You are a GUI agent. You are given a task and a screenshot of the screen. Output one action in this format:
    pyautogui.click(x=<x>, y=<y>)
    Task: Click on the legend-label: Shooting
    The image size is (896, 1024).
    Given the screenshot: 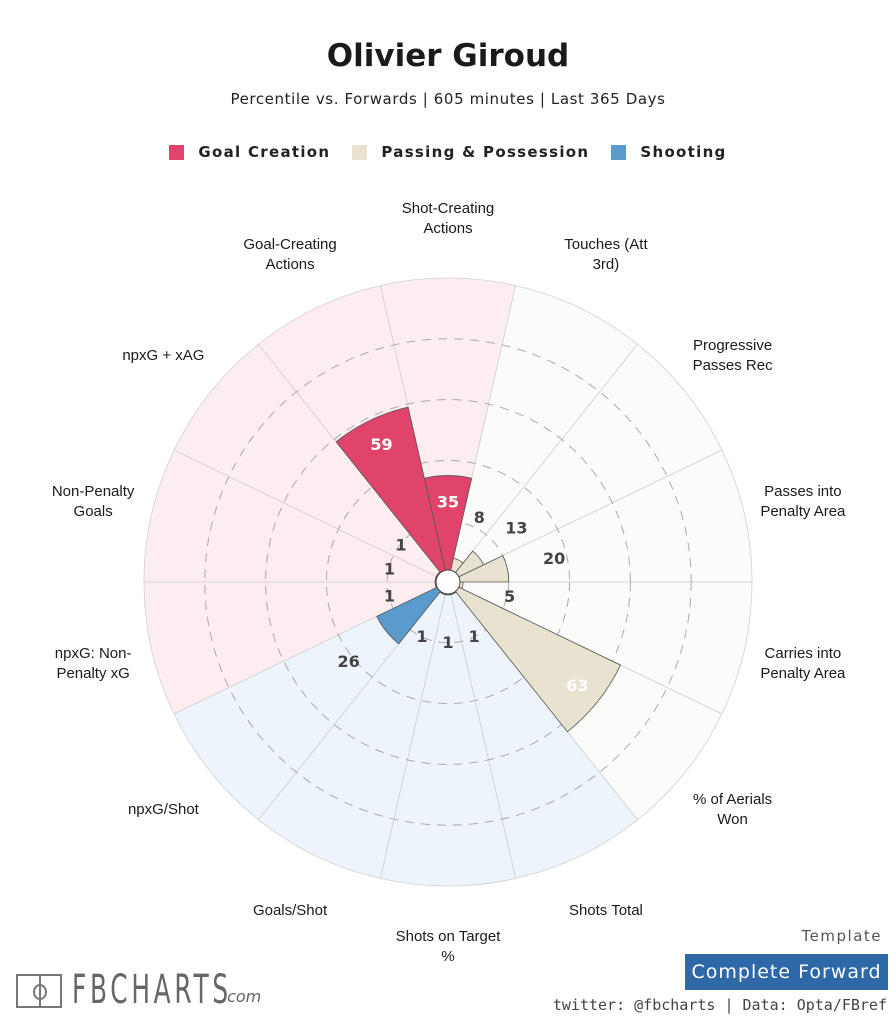 What is the action you would take?
    pyautogui.click(x=683, y=152)
    